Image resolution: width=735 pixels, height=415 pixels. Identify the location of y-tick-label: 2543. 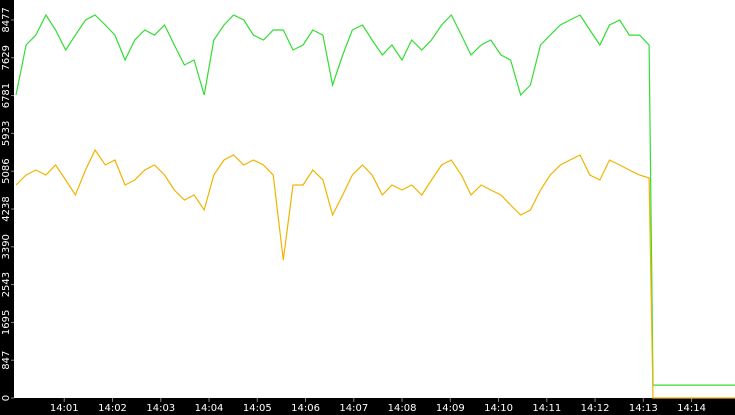
(6, 284).